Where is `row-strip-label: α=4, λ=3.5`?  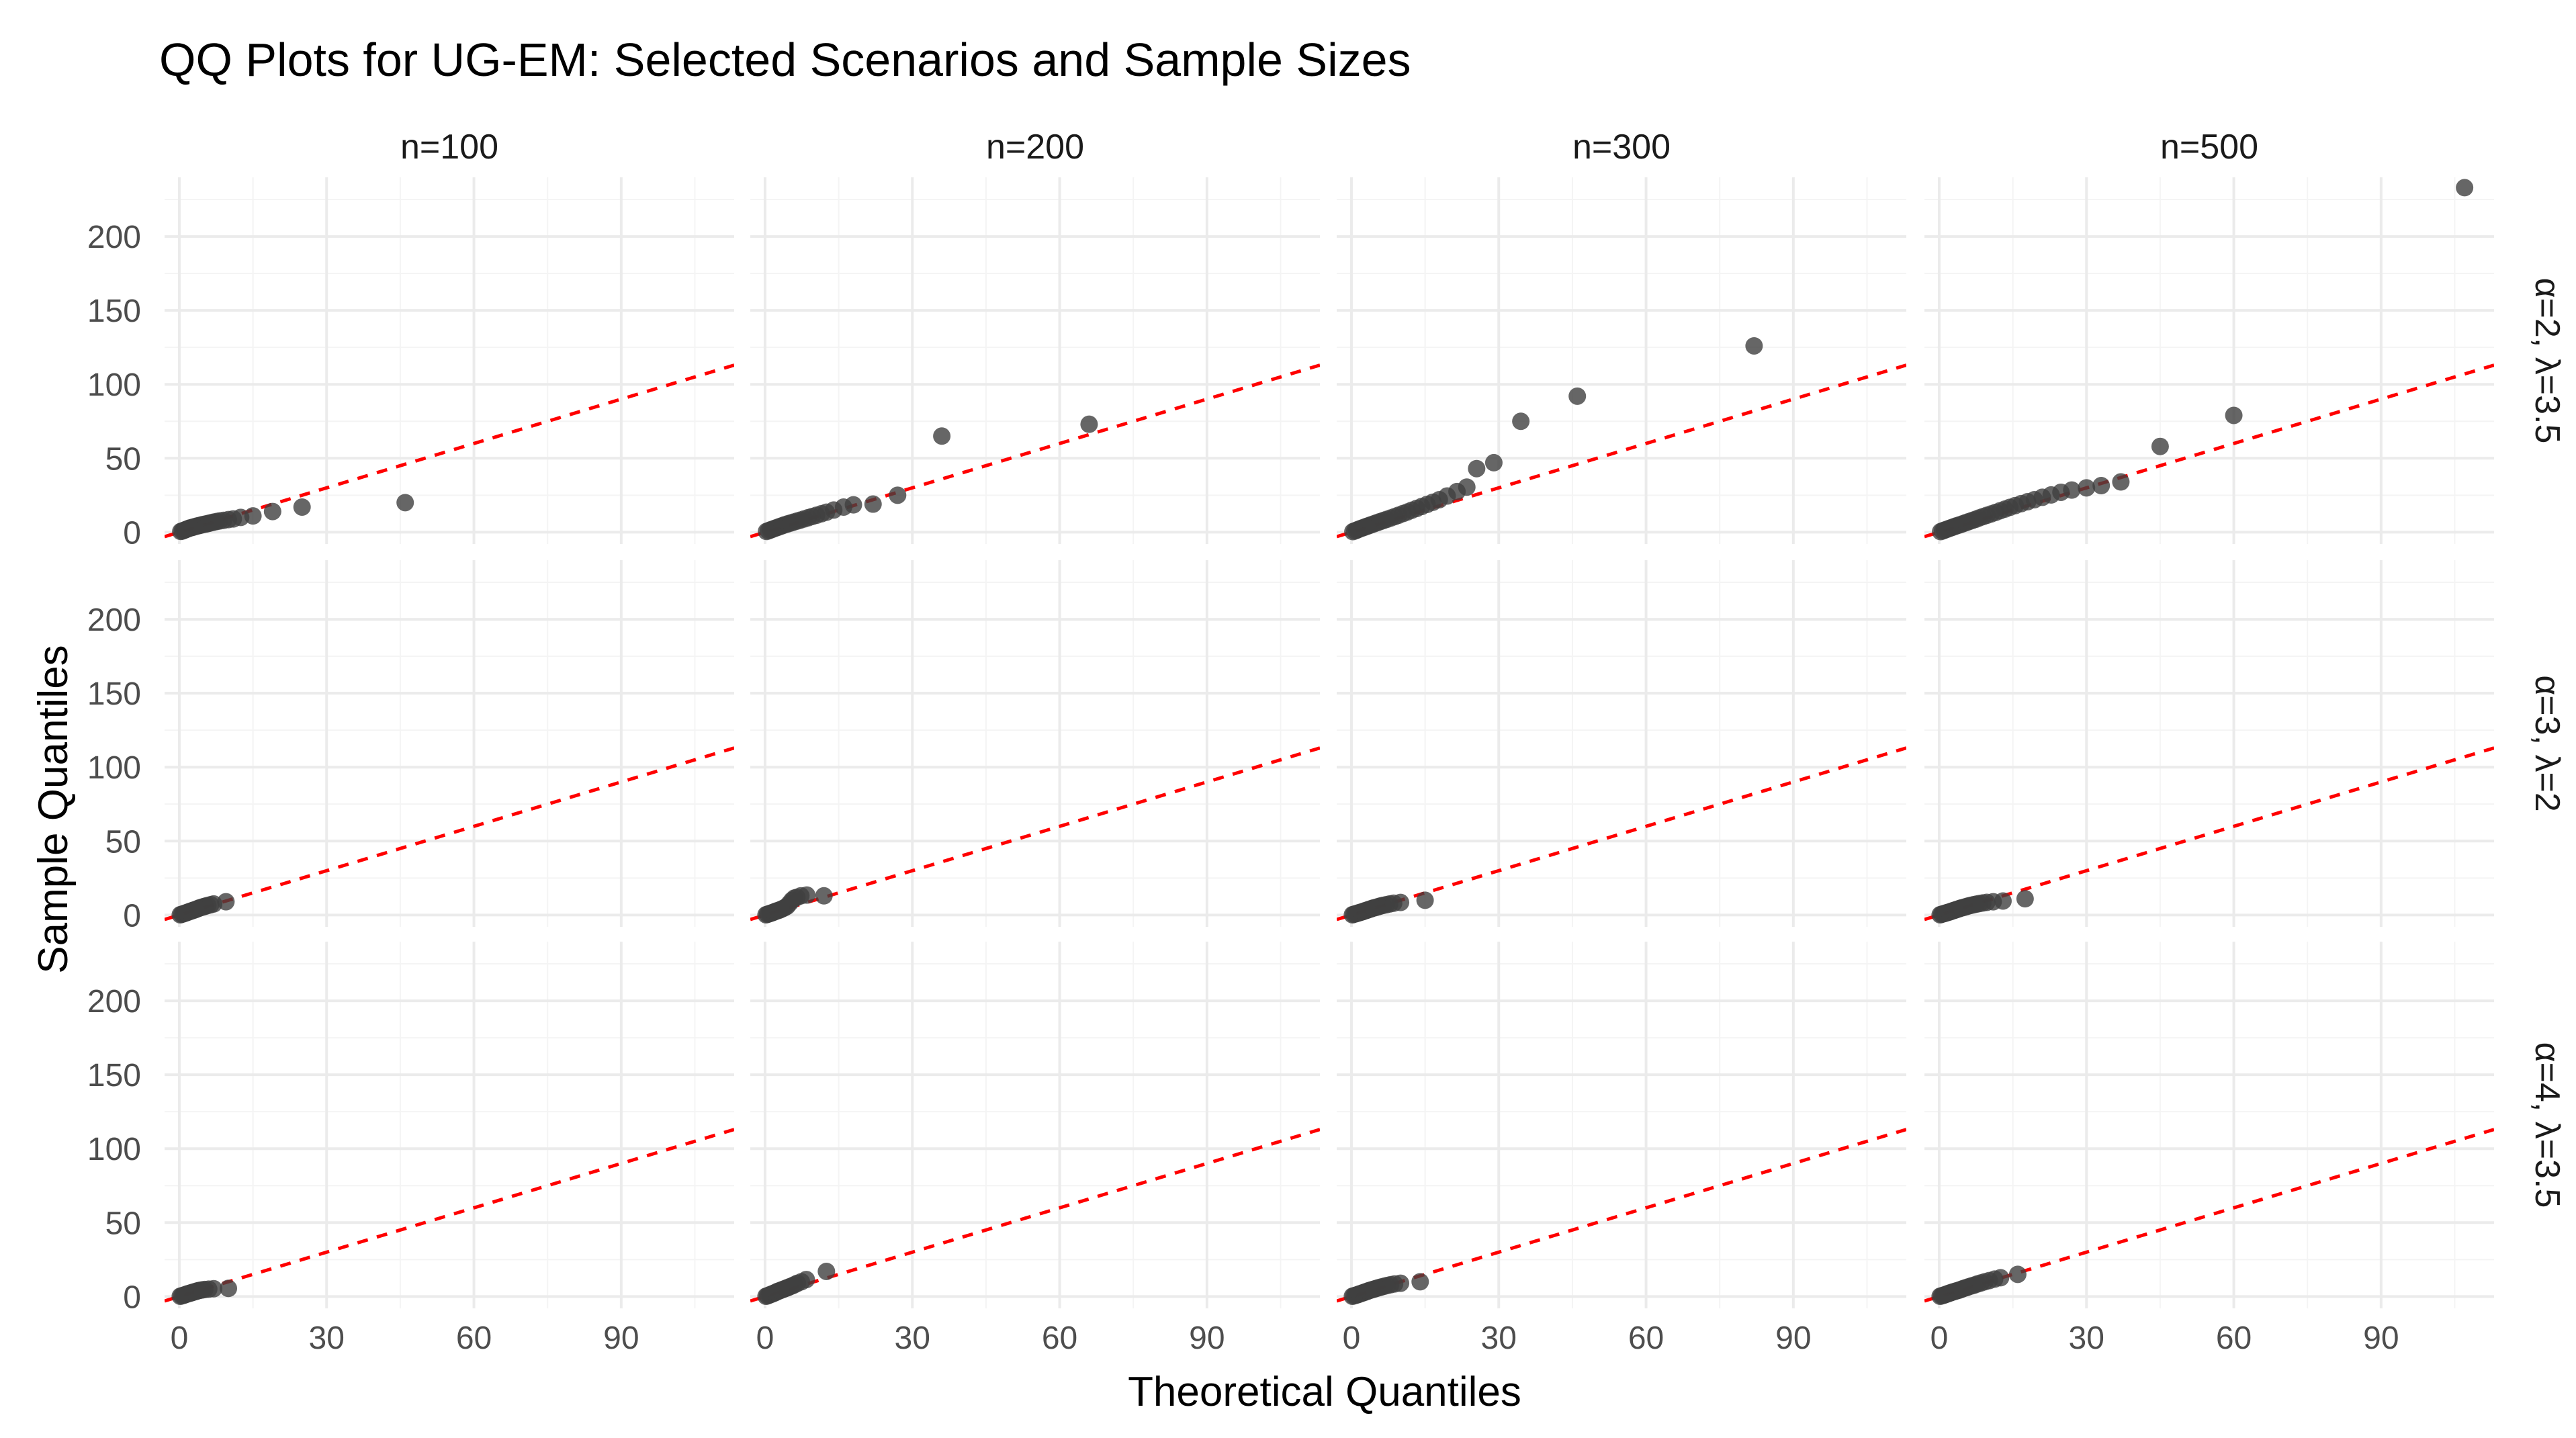 row-strip-label: α=4, λ=3.5 is located at coordinates (2548, 1125).